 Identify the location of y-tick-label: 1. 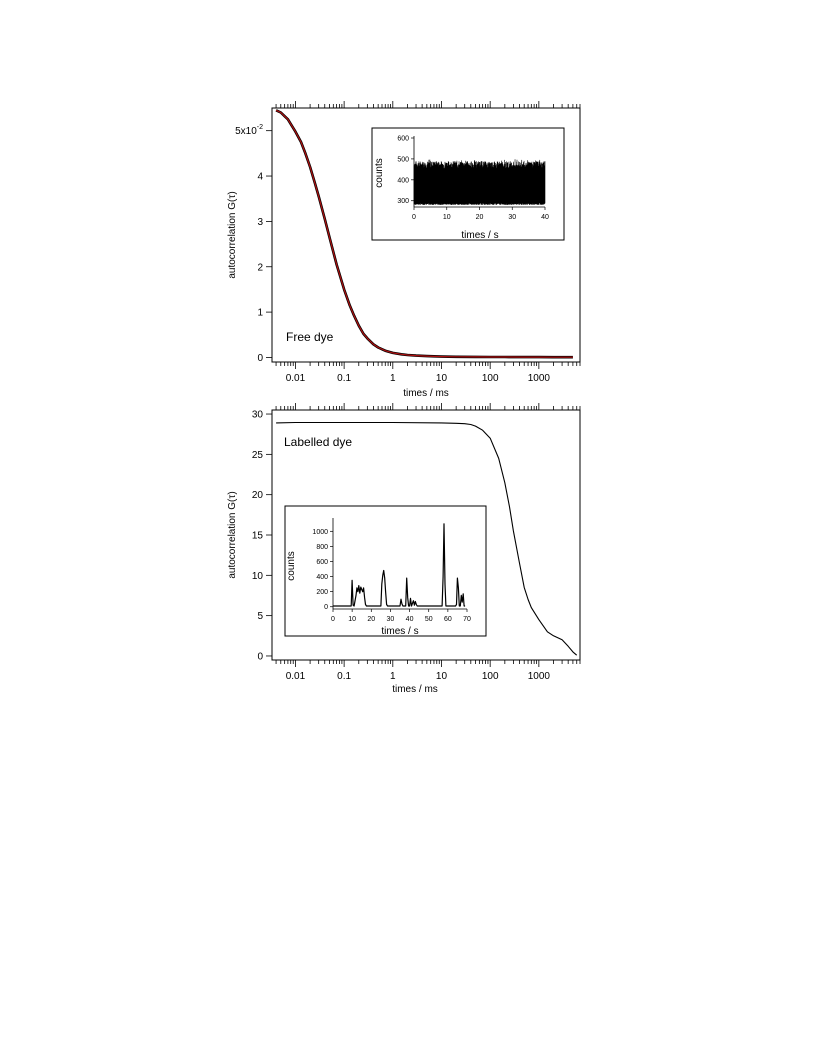
(260, 313).